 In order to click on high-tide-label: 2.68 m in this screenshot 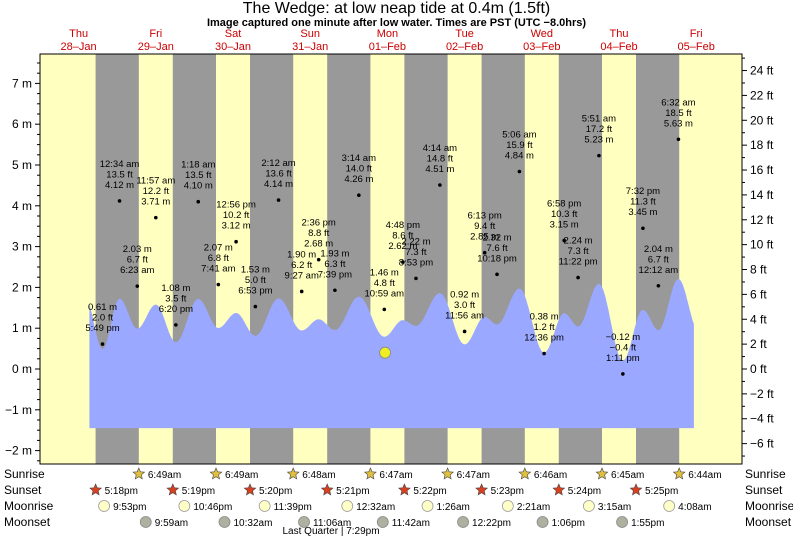, I will do `click(318, 244)`.